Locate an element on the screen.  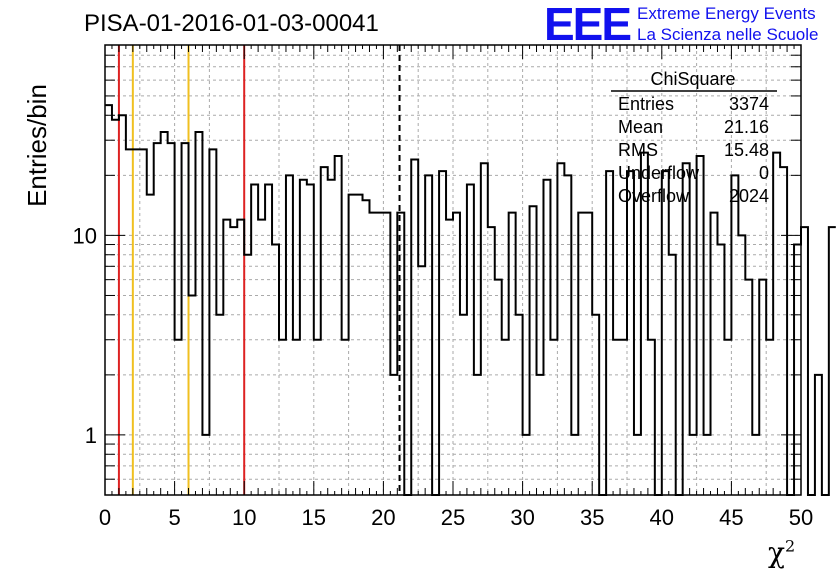
x-tick-label: 0 is located at coordinates (105, 517).